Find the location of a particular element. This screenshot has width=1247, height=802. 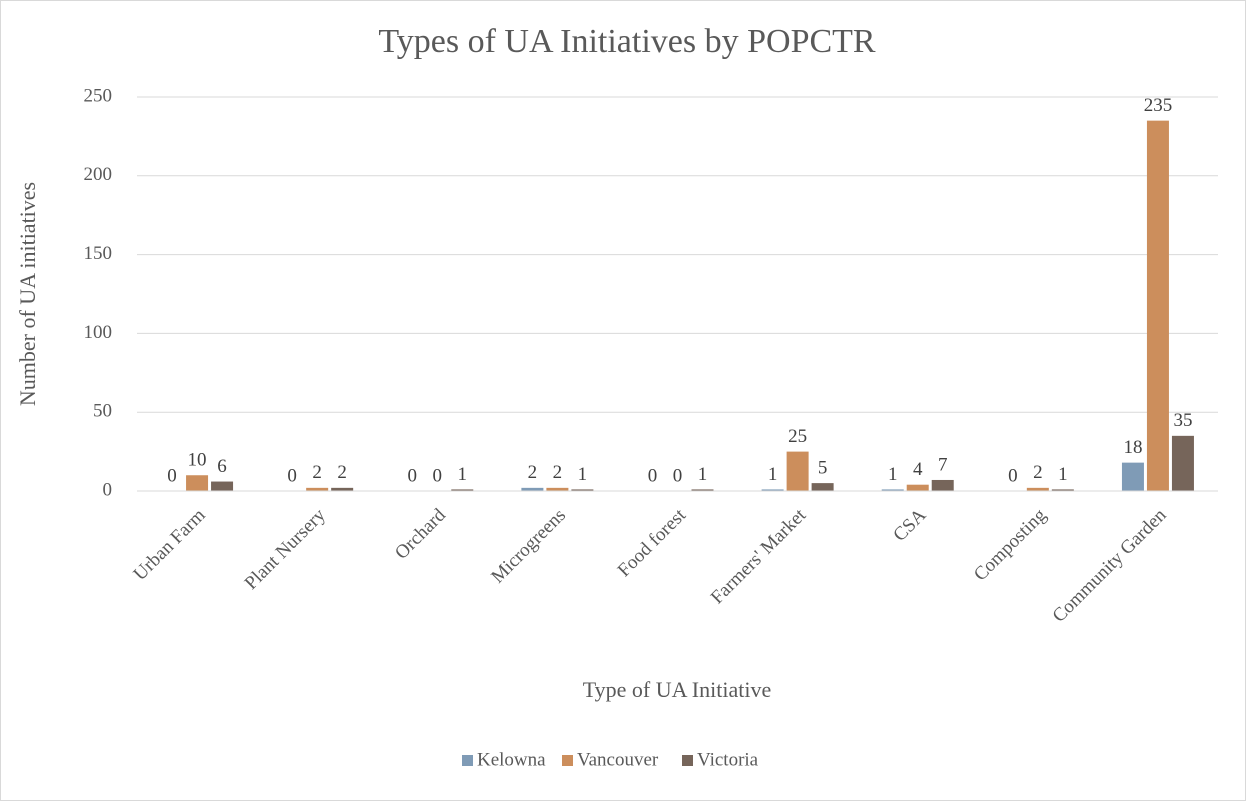

legend-label: Kelowna is located at coordinates (511, 759).